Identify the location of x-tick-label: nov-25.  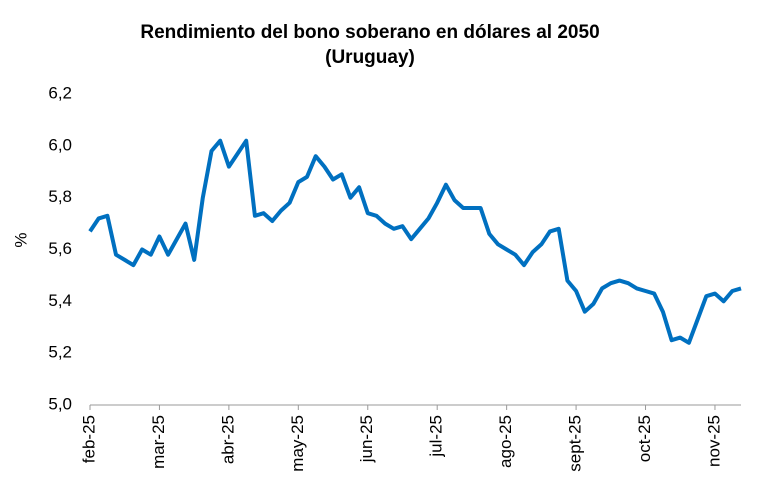
(713, 441).